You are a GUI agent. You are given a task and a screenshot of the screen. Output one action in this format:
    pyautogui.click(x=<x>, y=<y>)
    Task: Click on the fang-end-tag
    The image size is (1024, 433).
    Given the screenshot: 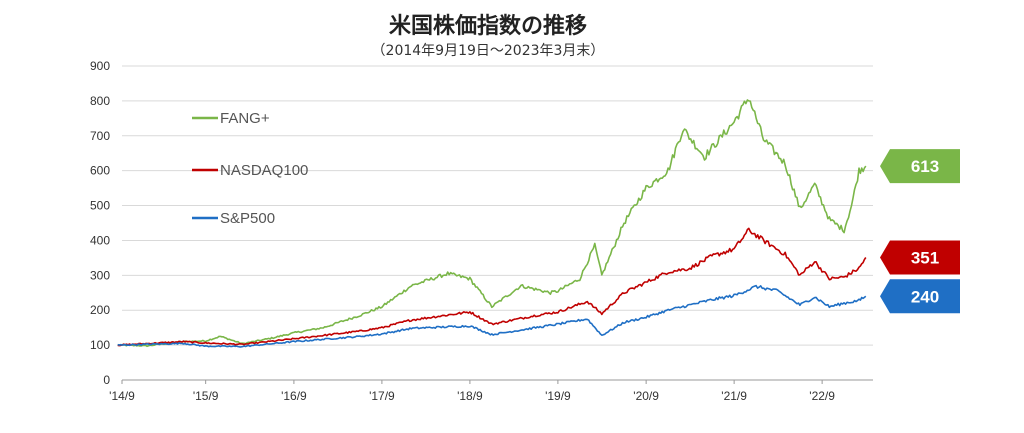 What is the action you would take?
    pyautogui.click(x=920, y=166)
    